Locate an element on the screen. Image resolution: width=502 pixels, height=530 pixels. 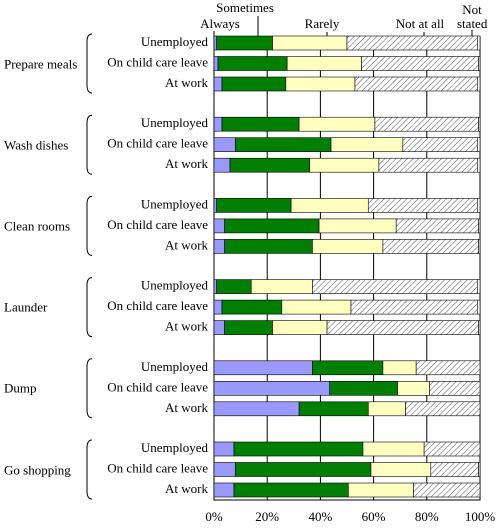
x-tick-label: 0% is located at coordinates (214, 516).